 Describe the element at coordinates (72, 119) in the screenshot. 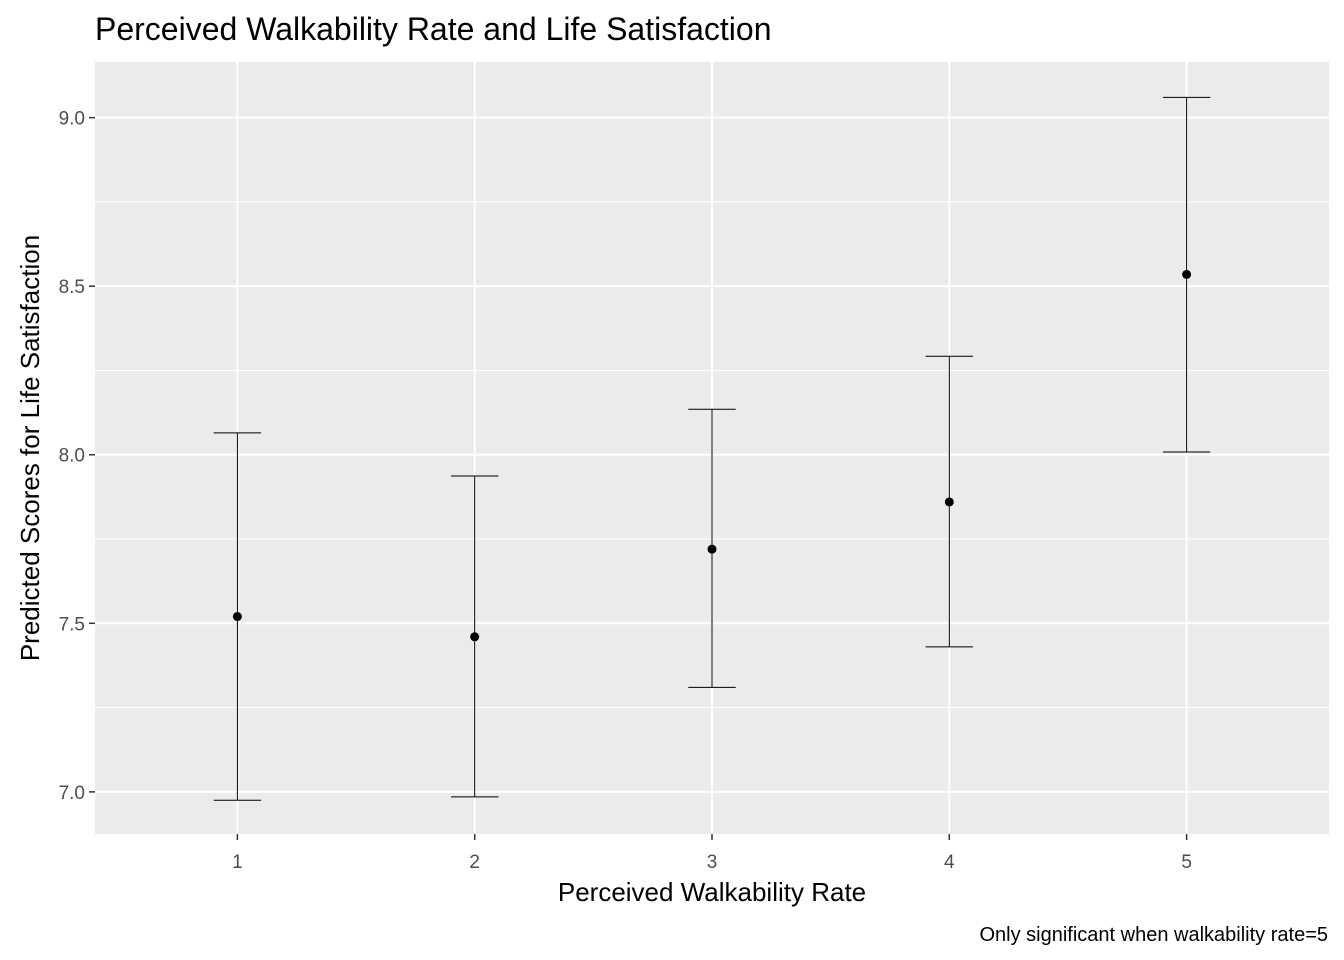

I see `y-tick-label: 9.0` at that location.